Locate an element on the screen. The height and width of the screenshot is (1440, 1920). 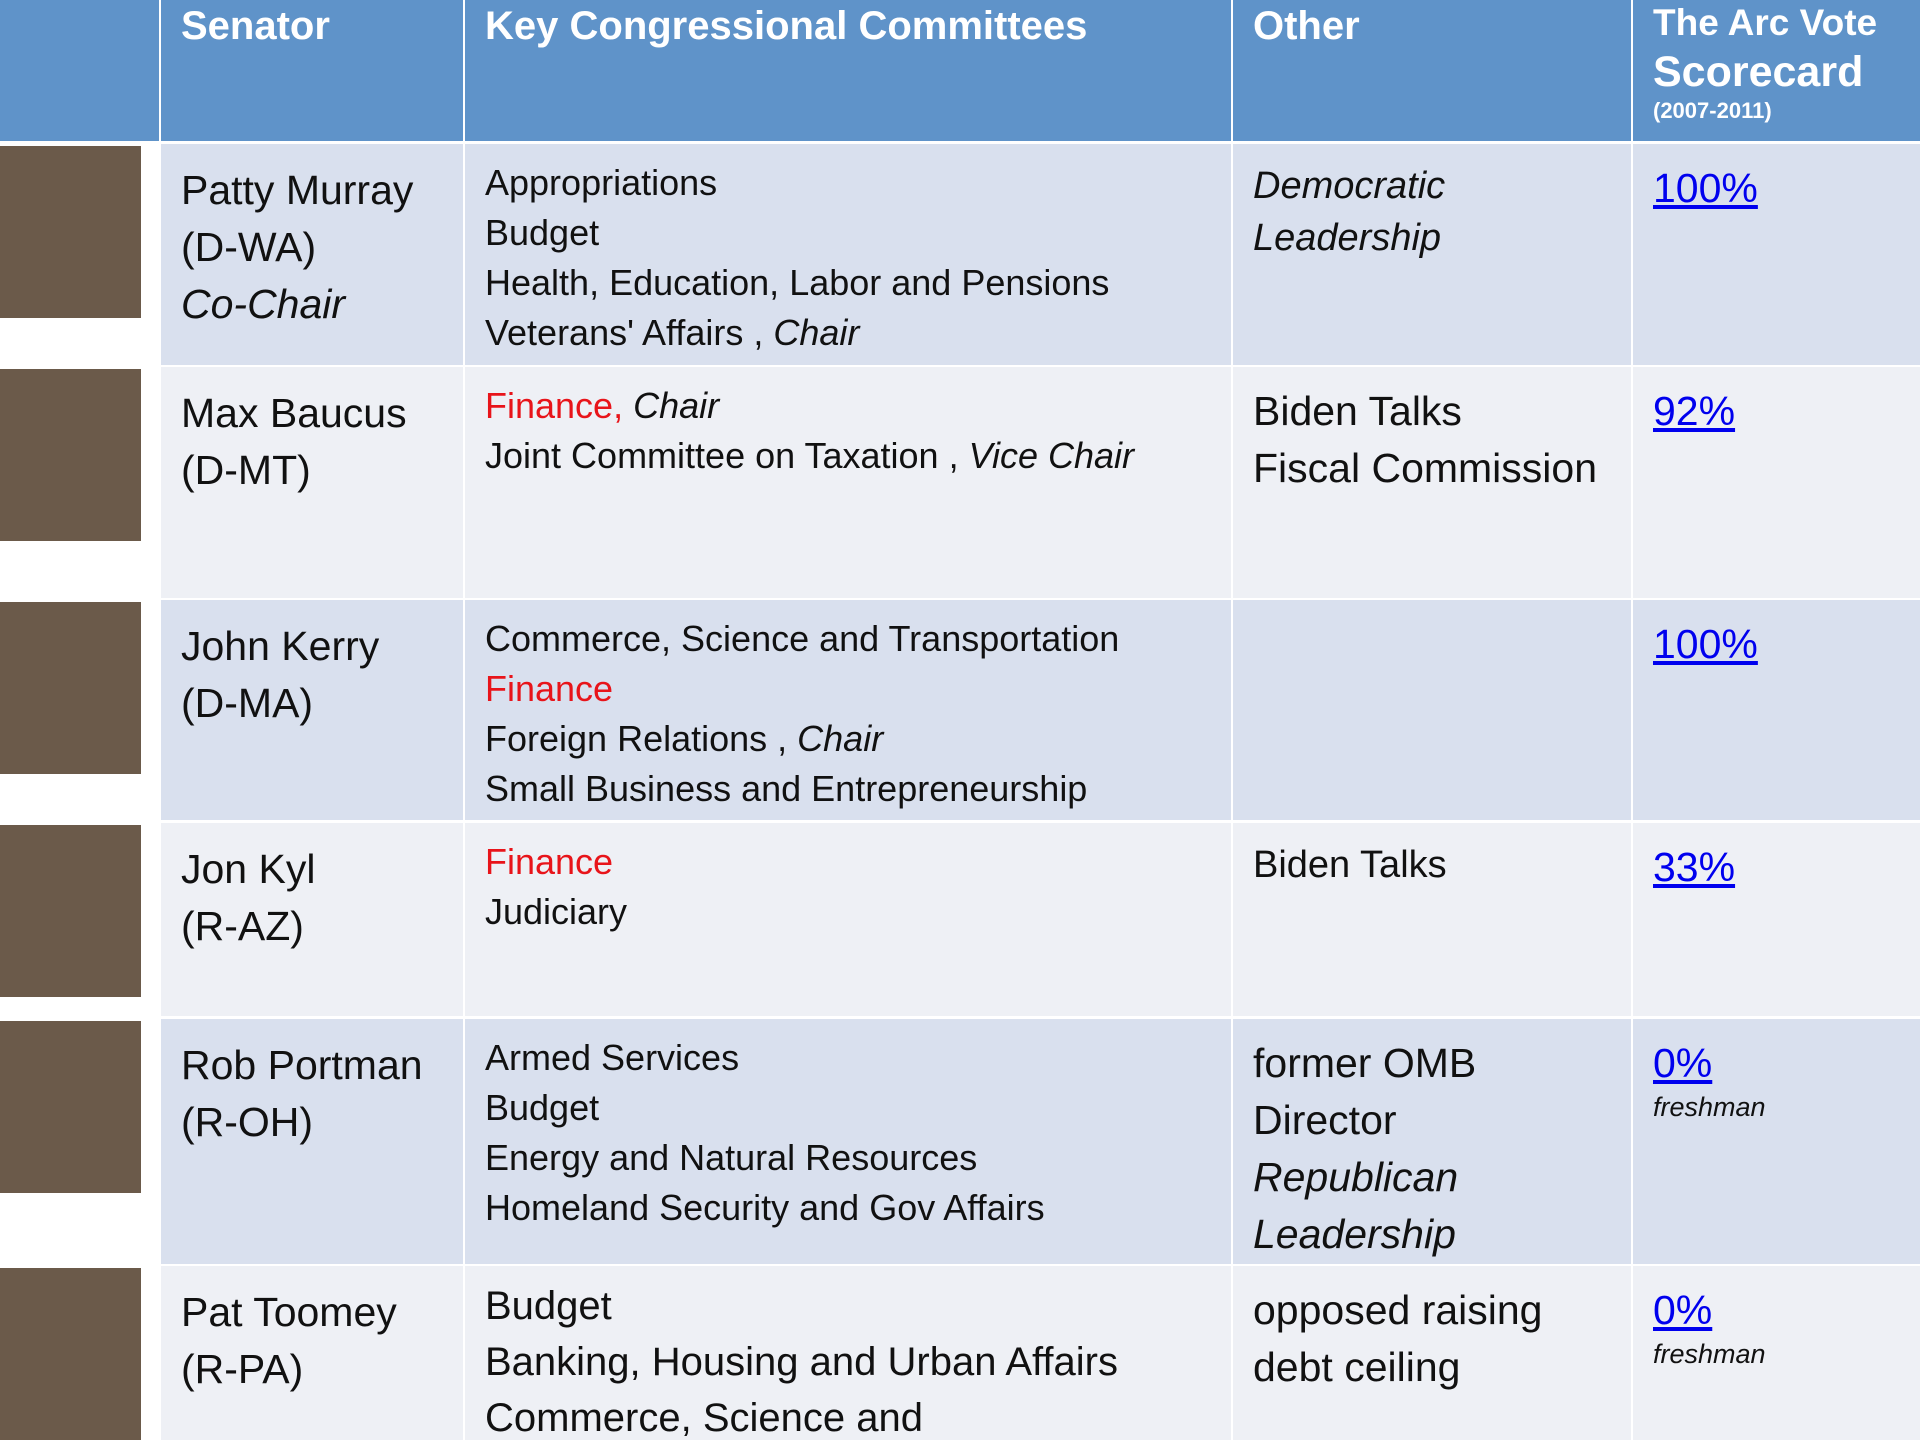
other-line: debt ceiling is located at coordinates (1357, 1367).